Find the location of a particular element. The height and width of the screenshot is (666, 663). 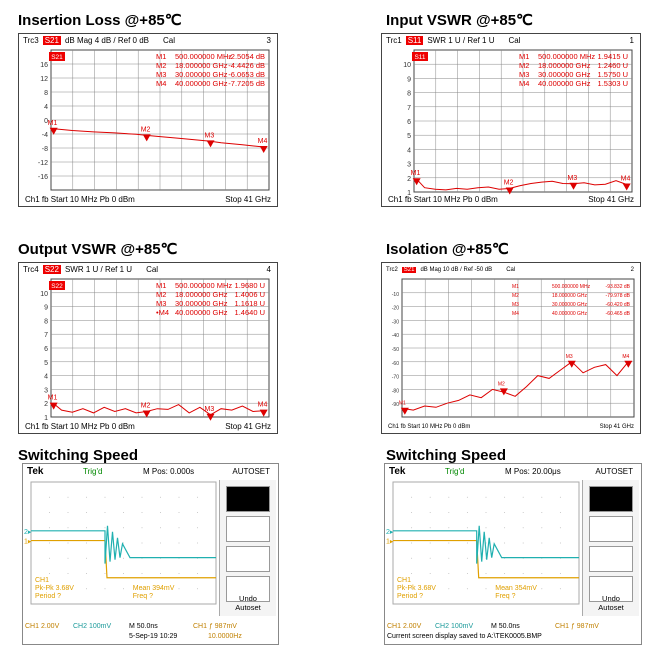

ch2-waveform is located at coordinates (486, 544).